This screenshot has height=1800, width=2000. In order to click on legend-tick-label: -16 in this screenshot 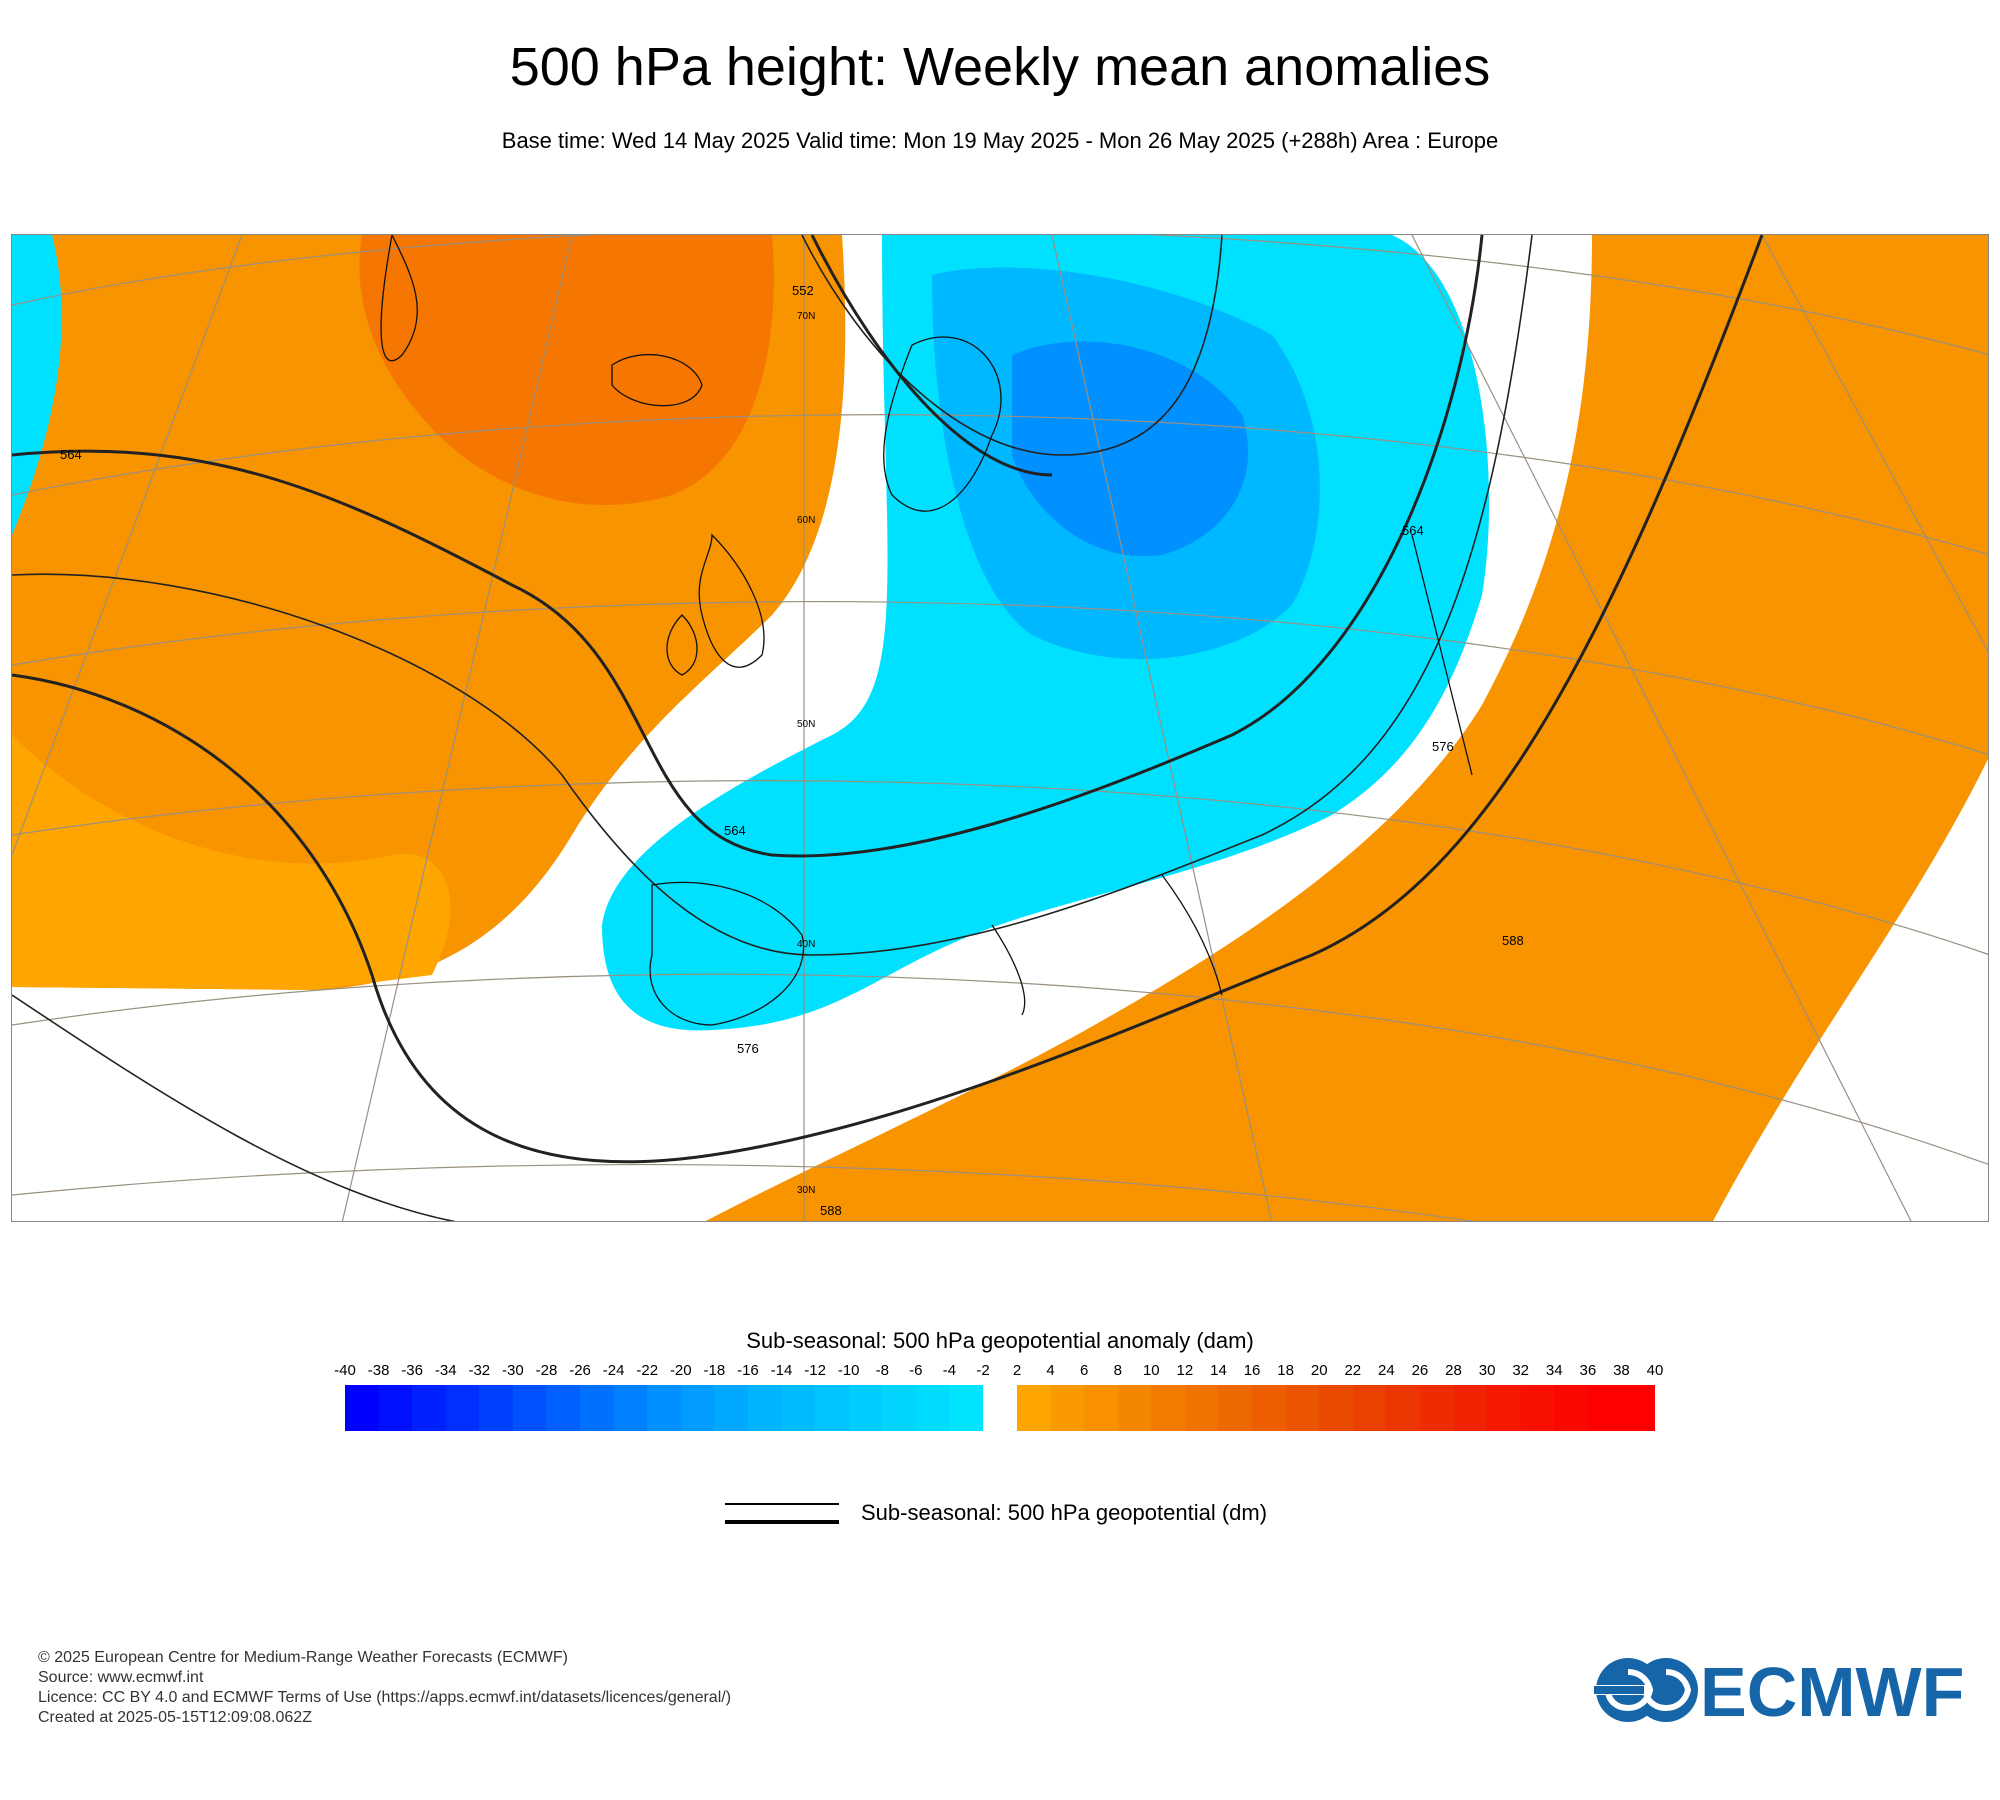, I will do `click(748, 1370)`.